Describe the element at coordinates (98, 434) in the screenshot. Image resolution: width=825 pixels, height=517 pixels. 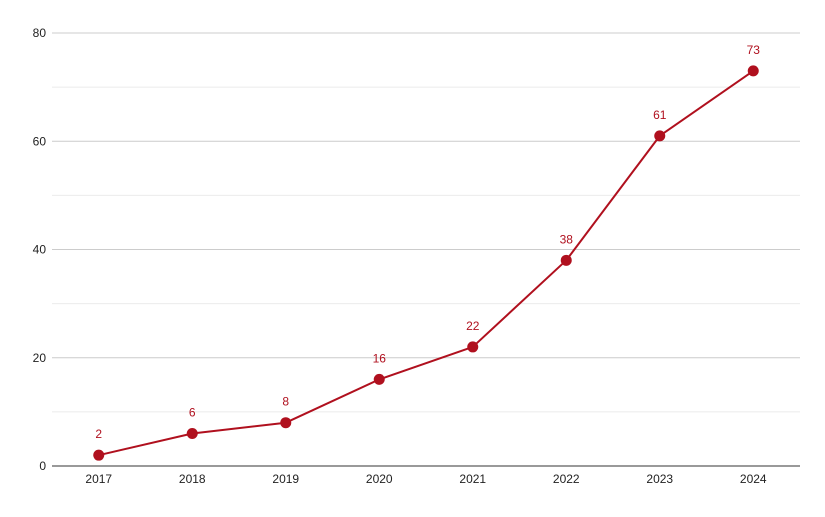
I see `data-label: 2` at that location.